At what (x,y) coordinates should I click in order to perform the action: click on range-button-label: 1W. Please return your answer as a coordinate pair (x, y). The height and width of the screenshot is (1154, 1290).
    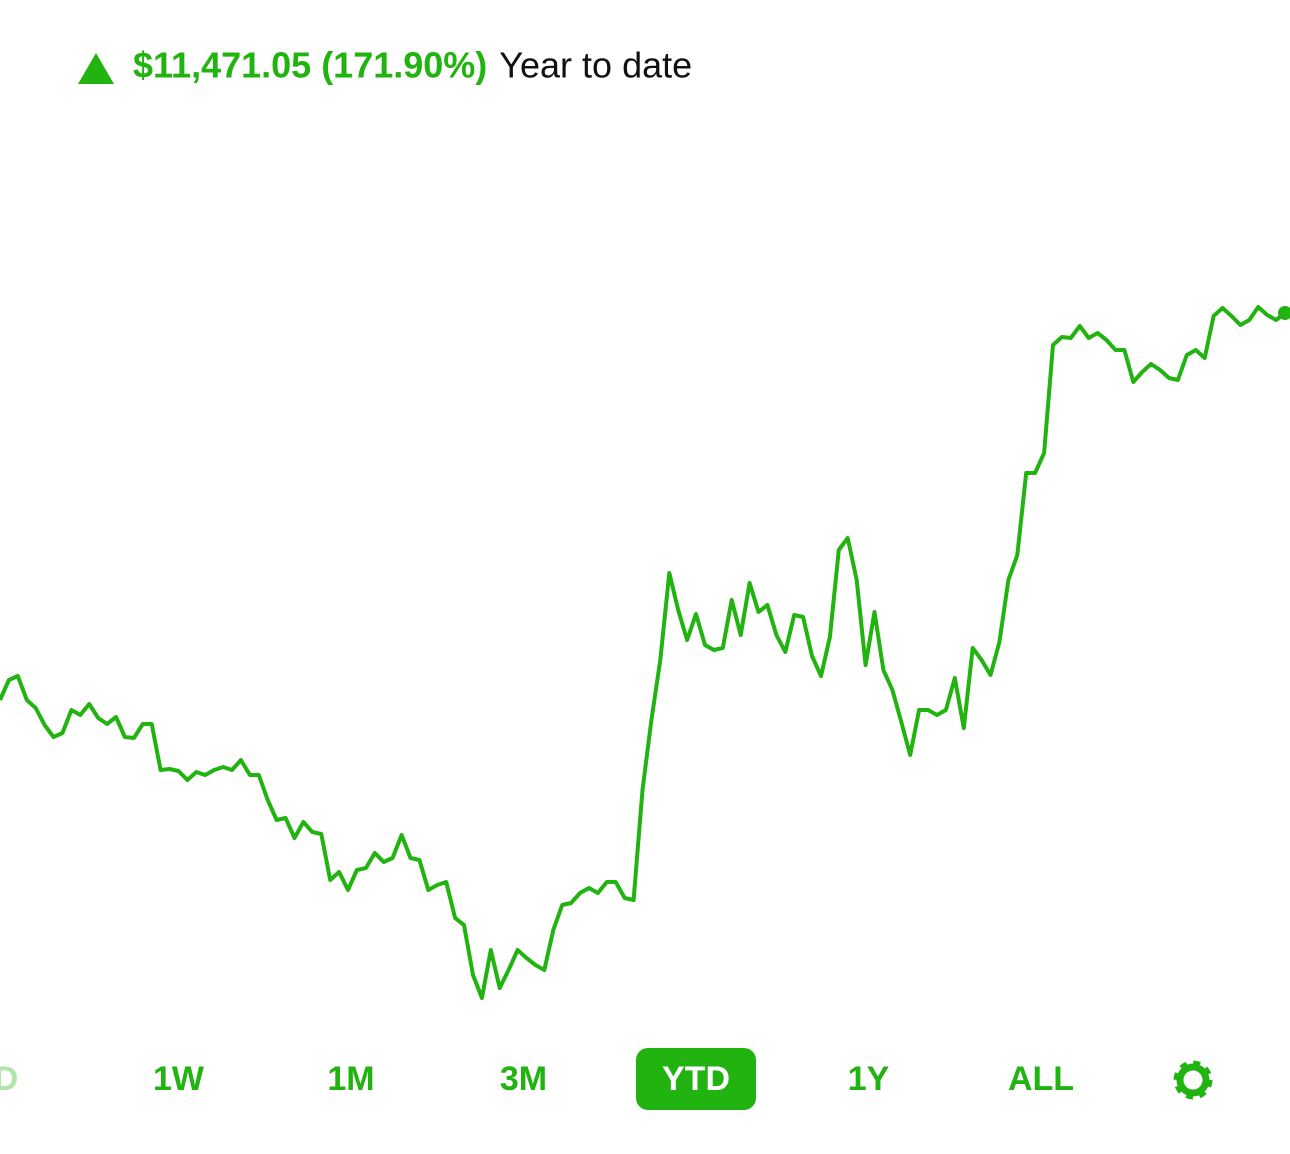
    Looking at the image, I should click on (179, 1079).